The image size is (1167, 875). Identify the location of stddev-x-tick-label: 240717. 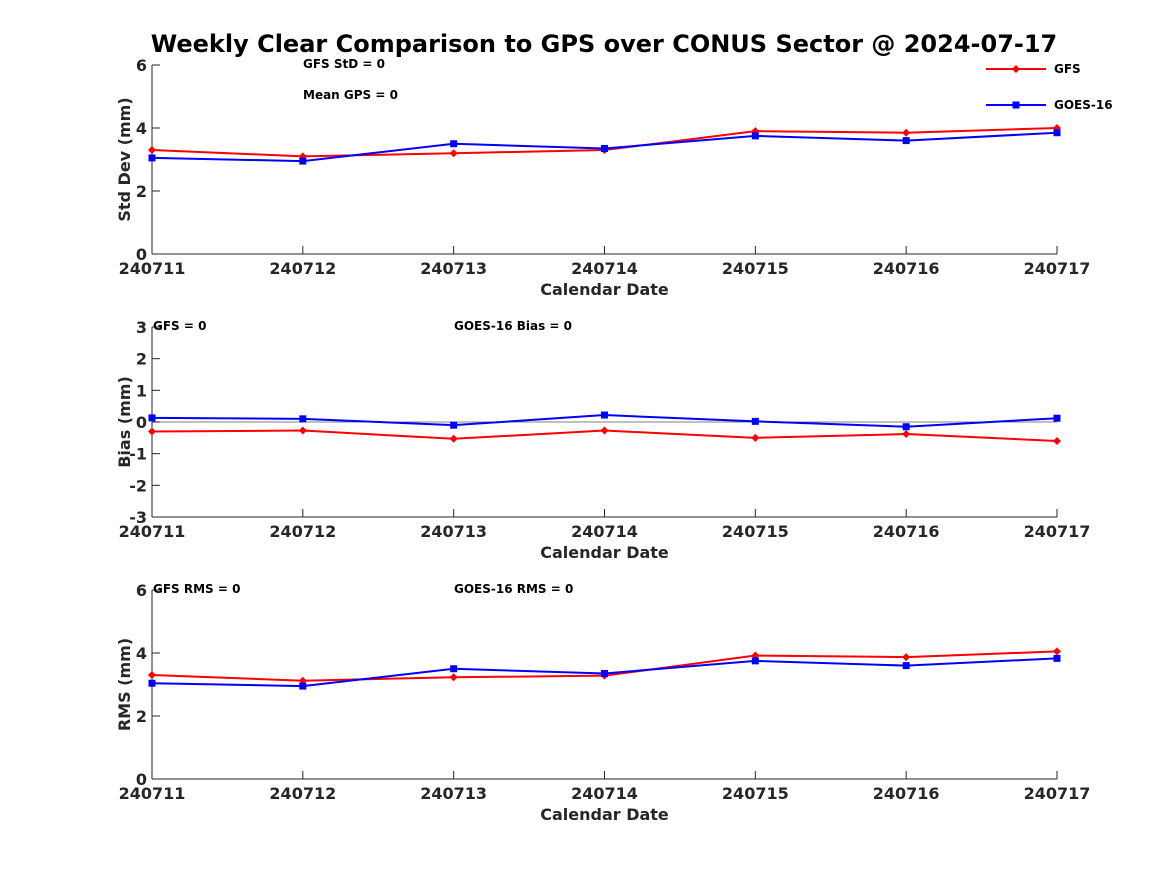
(1057, 268).